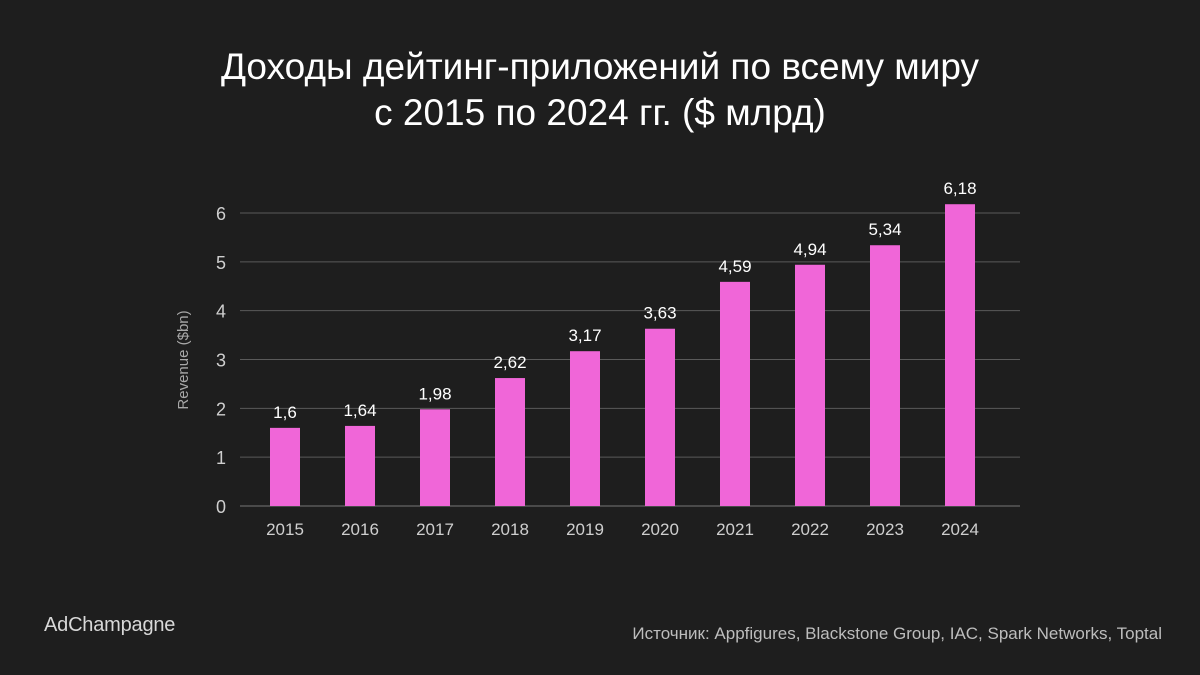  Describe the element at coordinates (110, 625) in the screenshot. I see `brand-logo-text: AdChampagne` at that location.